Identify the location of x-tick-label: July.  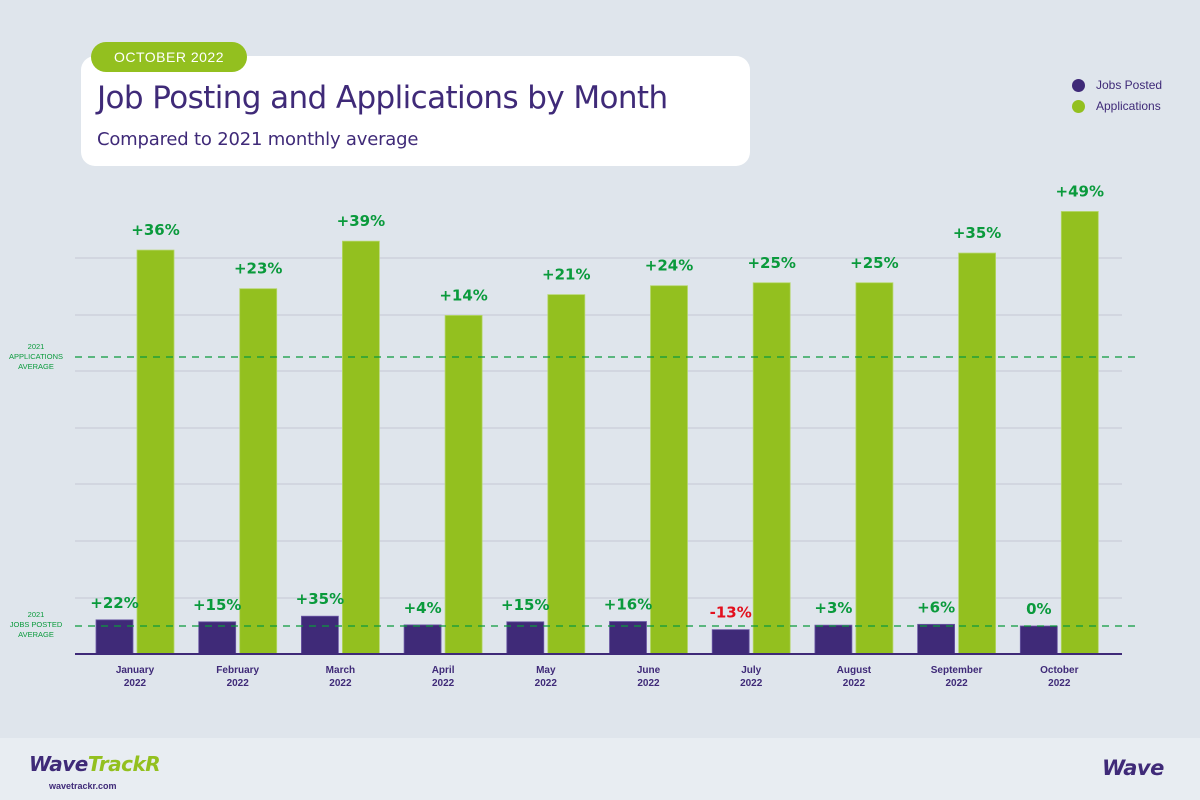
(751, 670).